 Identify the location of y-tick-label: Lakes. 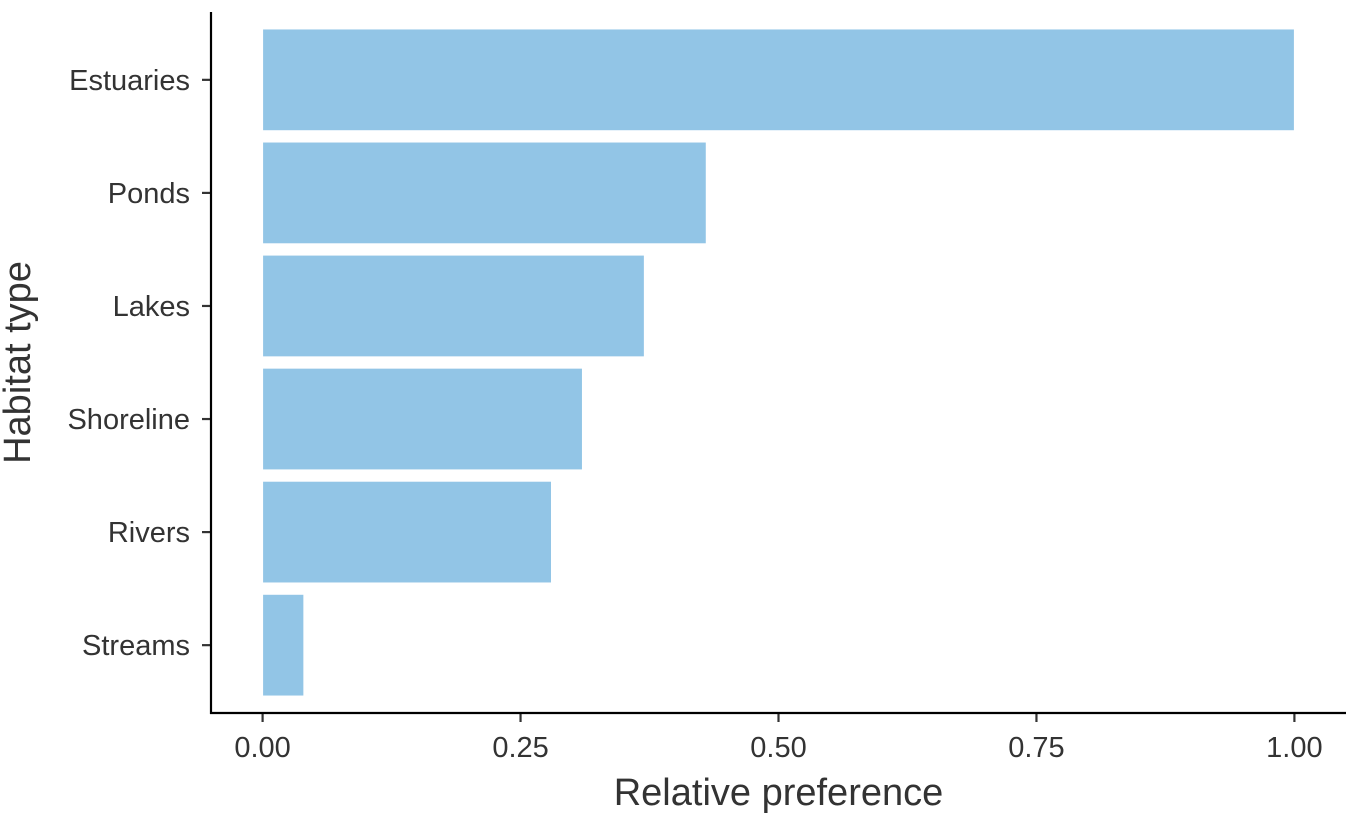
(151, 307).